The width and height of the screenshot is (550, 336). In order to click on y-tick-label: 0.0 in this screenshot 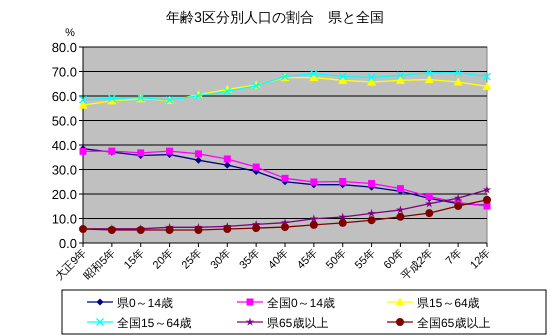, I will do `click(67, 243)`.